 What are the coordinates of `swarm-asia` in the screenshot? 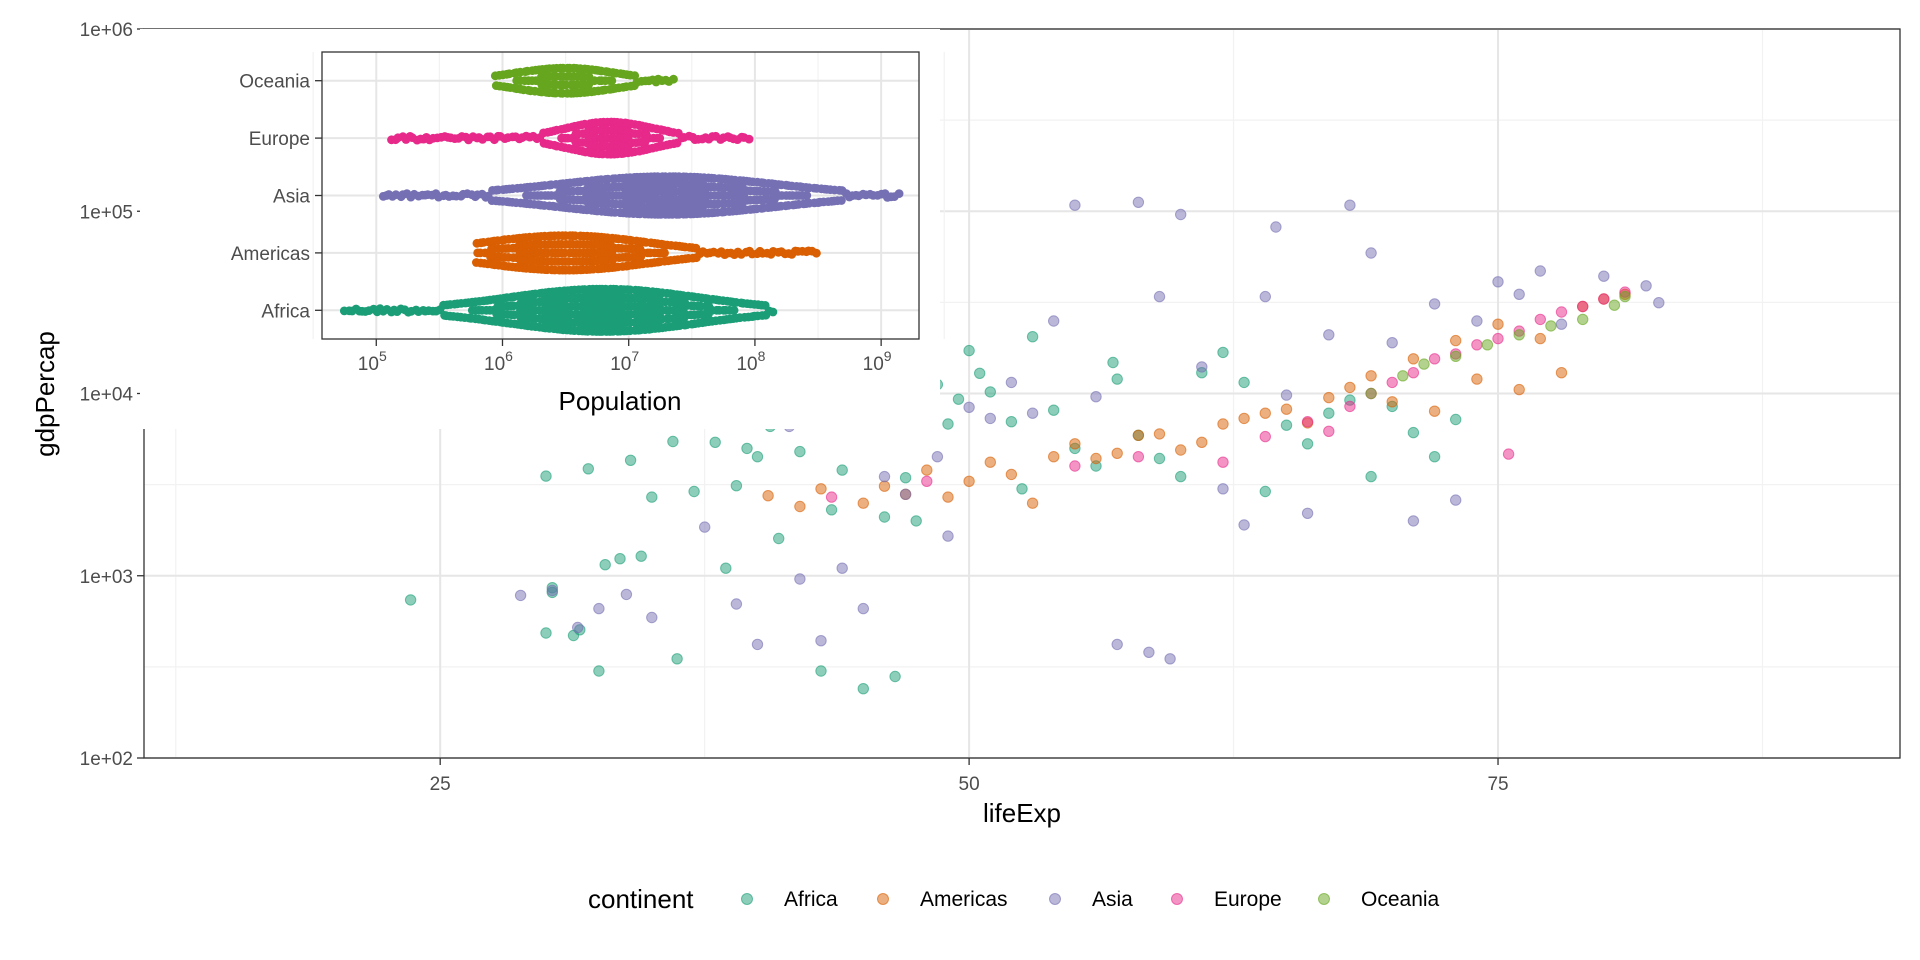 It's located at (641, 195).